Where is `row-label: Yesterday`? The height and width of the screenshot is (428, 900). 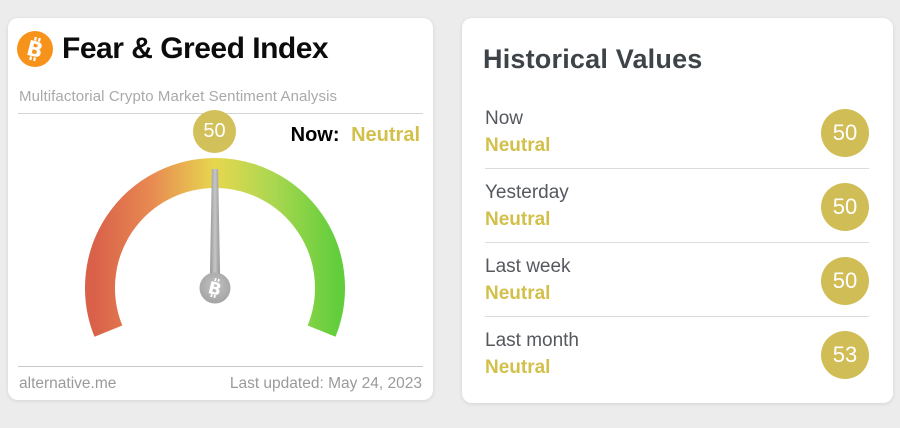 row-label: Yesterday is located at coordinates (527, 192).